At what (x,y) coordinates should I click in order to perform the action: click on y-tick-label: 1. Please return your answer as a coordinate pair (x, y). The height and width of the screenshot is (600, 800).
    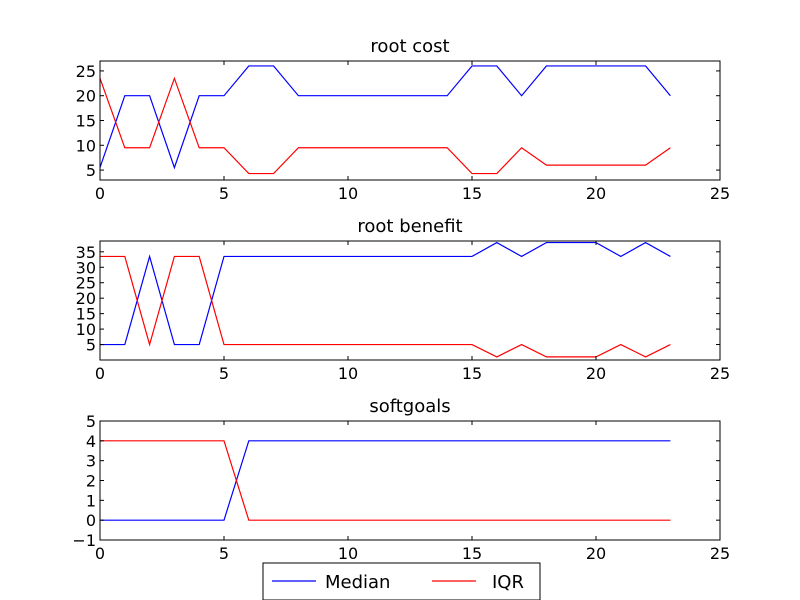
    Looking at the image, I should click on (91, 500).